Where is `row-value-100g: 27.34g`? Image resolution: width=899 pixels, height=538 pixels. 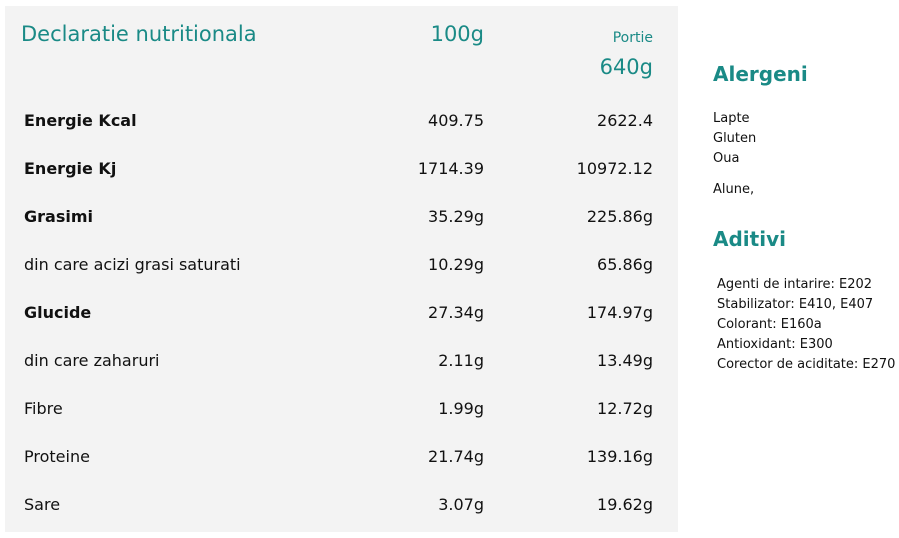 row-value-100g: 27.34g is located at coordinates (456, 312).